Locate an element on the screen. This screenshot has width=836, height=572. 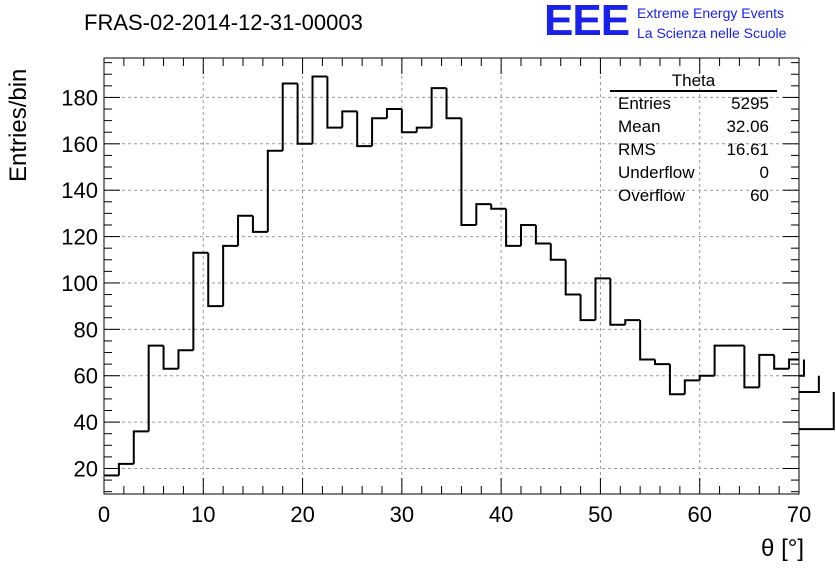
y-tick-labels: 20 40 60 80 100 120 140 160 180 is located at coordinates (79, 283).